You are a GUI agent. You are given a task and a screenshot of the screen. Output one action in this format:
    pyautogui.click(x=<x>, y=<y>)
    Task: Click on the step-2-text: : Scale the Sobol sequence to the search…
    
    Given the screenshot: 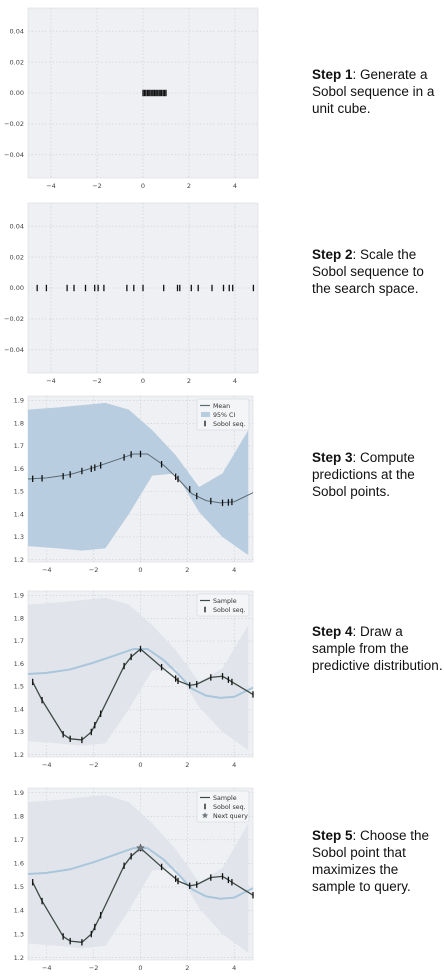 What is the action you would take?
    pyautogui.click(x=368, y=271)
    